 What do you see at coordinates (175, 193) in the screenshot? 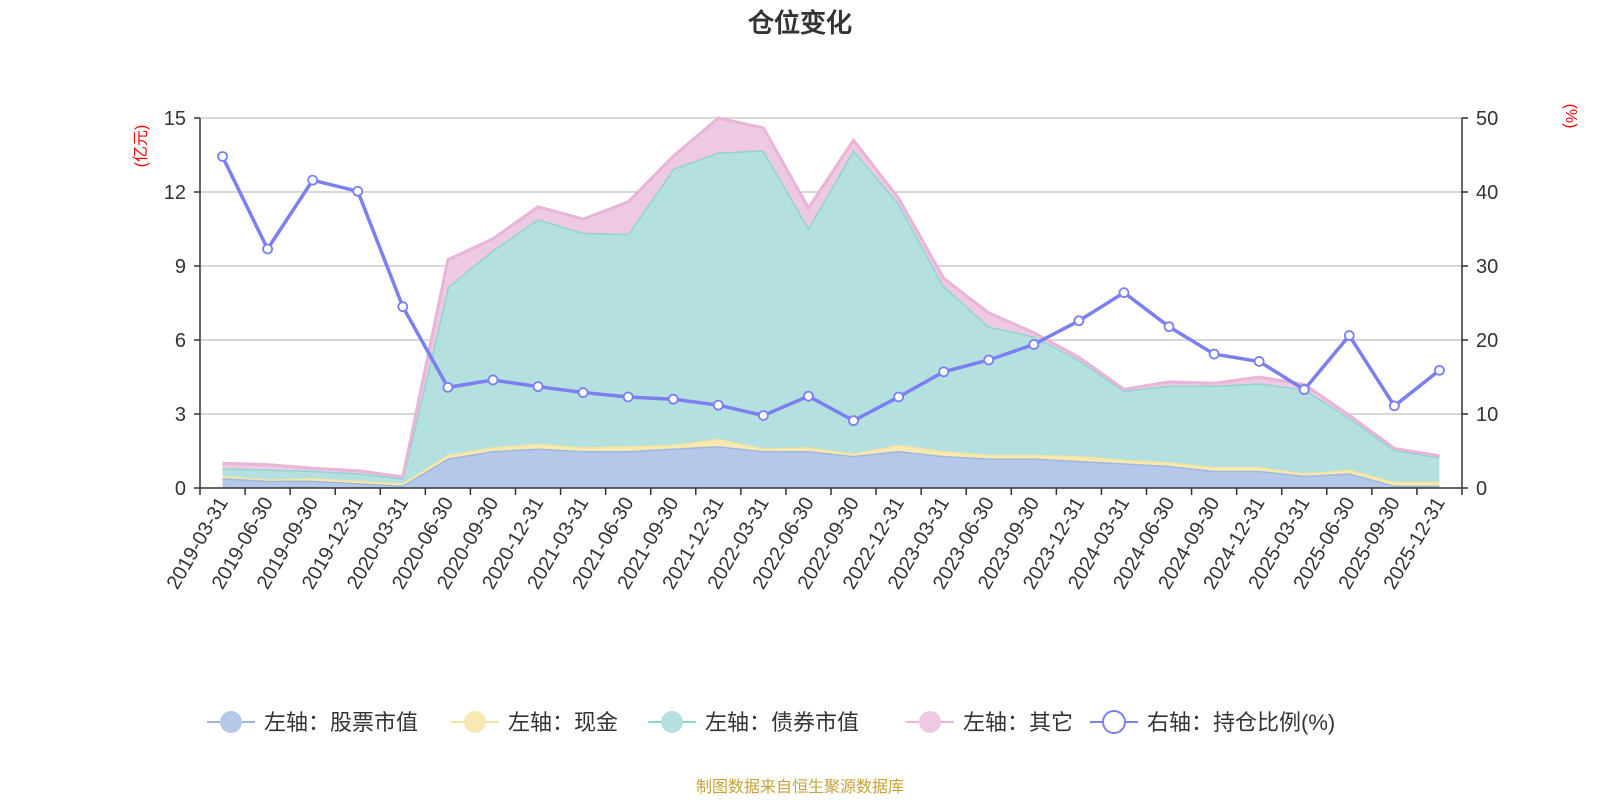
I see `y-left-tick-label: 12` at bounding box center [175, 193].